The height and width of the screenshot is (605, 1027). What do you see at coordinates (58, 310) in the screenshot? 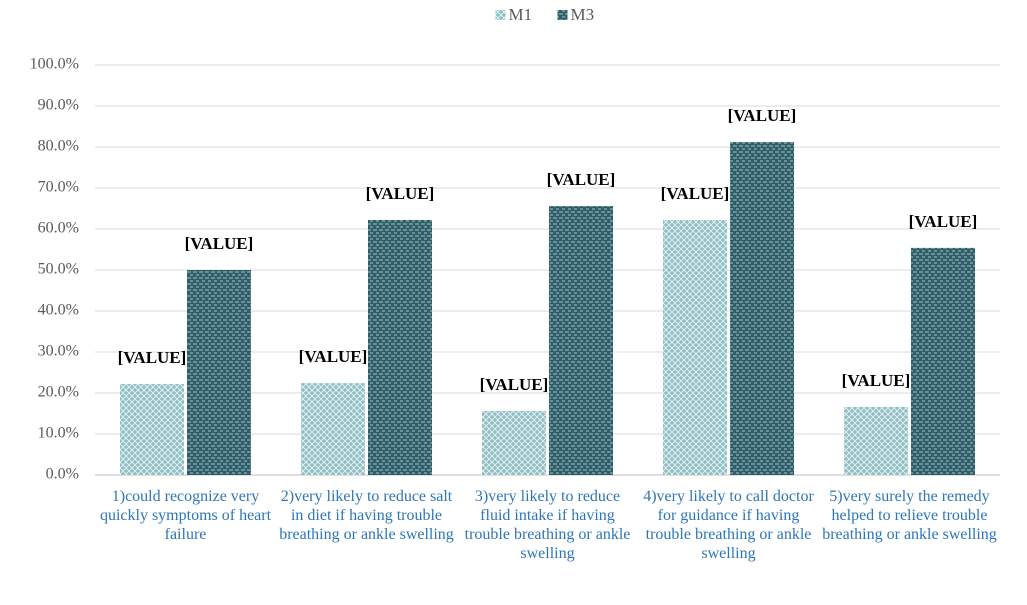
I see `y-tick-label: 40.0%` at bounding box center [58, 310].